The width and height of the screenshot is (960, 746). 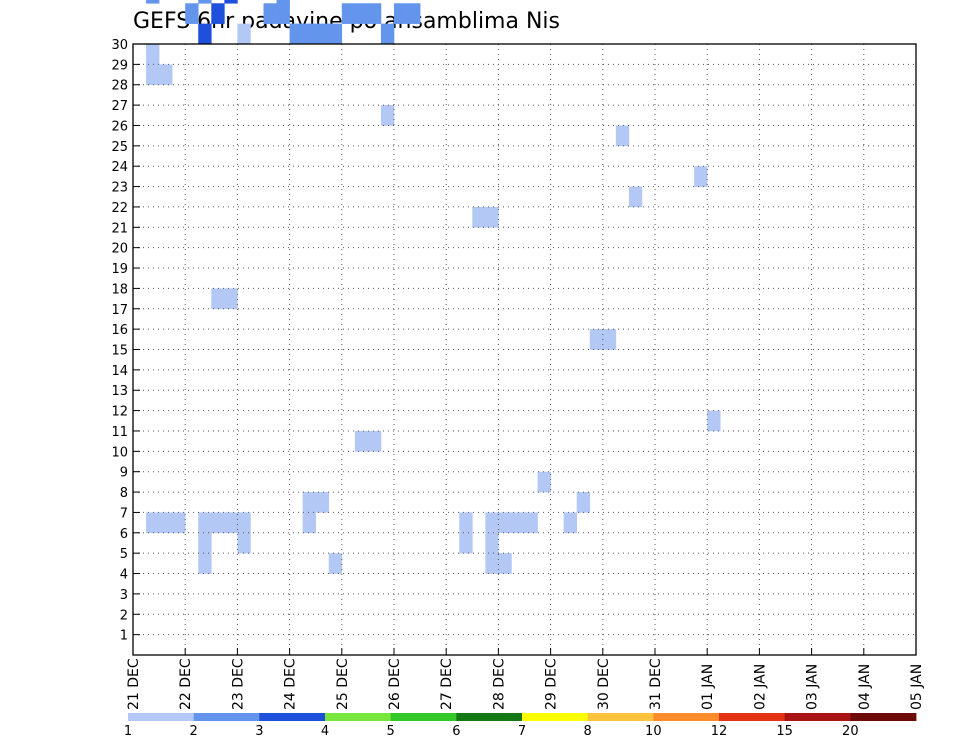 I want to click on y-tick-label: 14, so click(x=119, y=371).